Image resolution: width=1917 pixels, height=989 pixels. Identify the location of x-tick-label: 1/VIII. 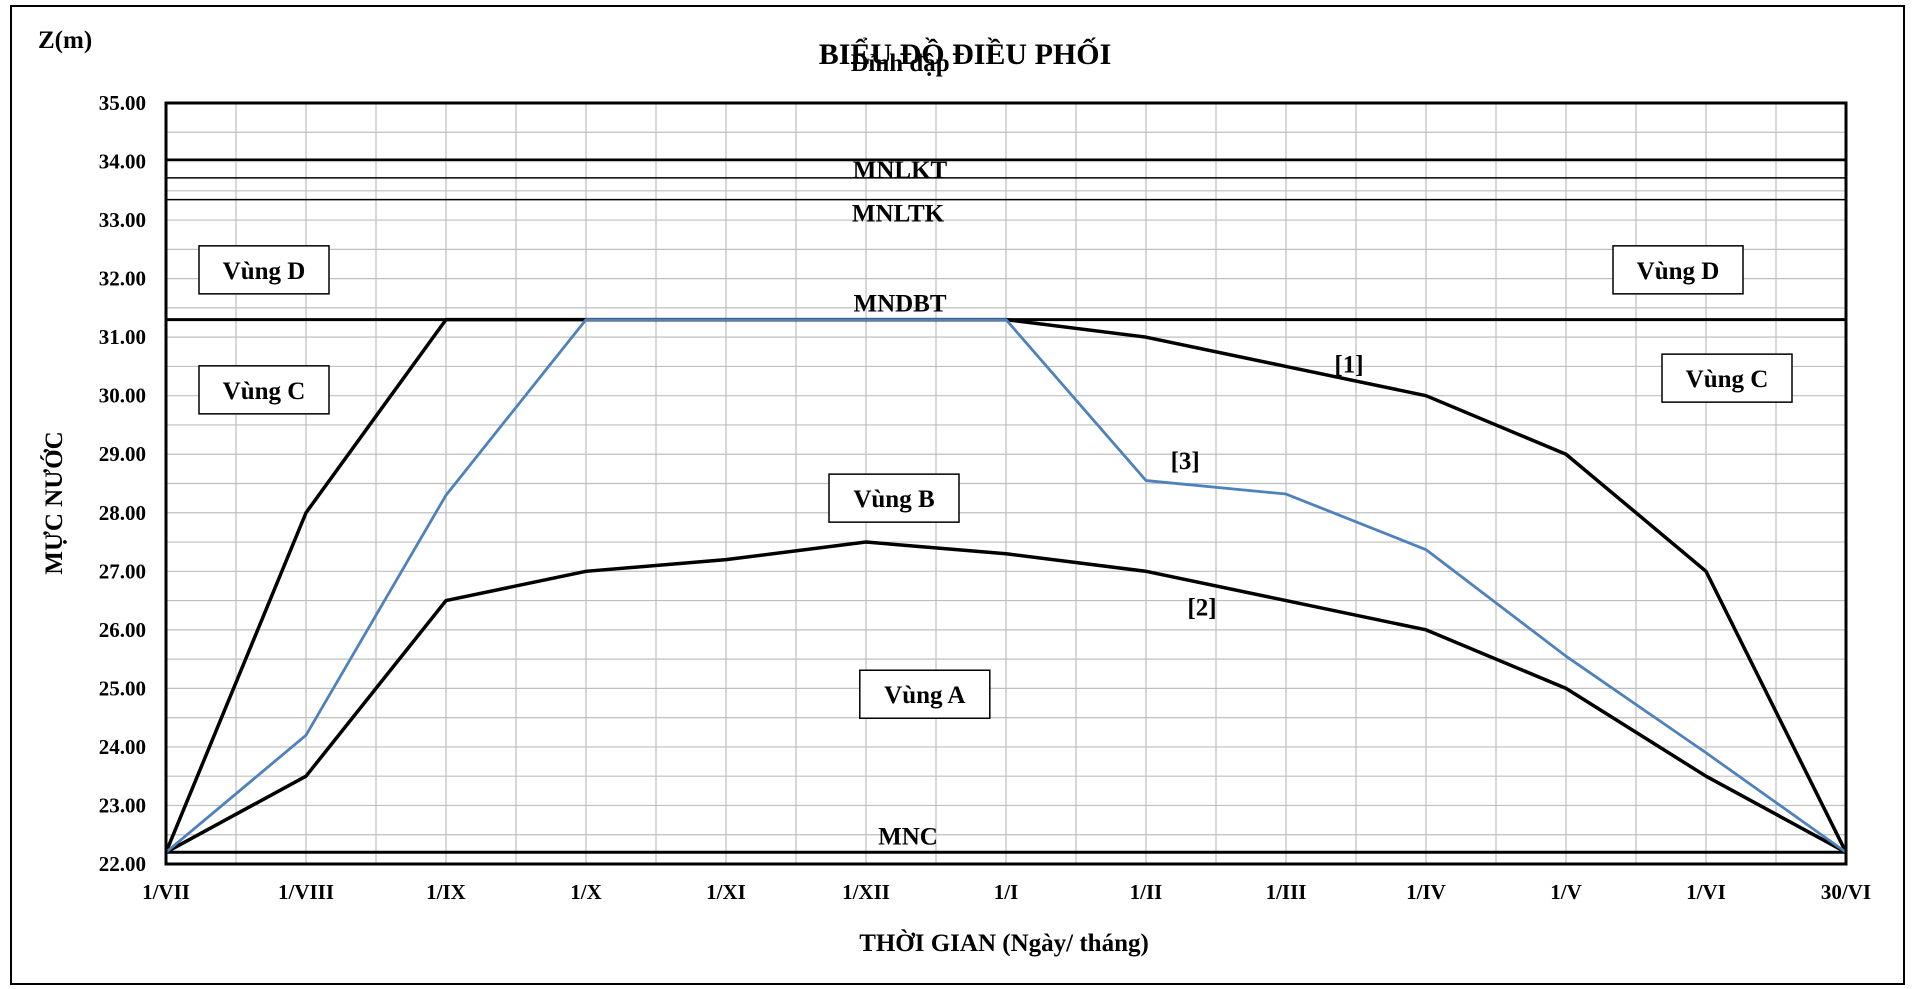
(306, 892).